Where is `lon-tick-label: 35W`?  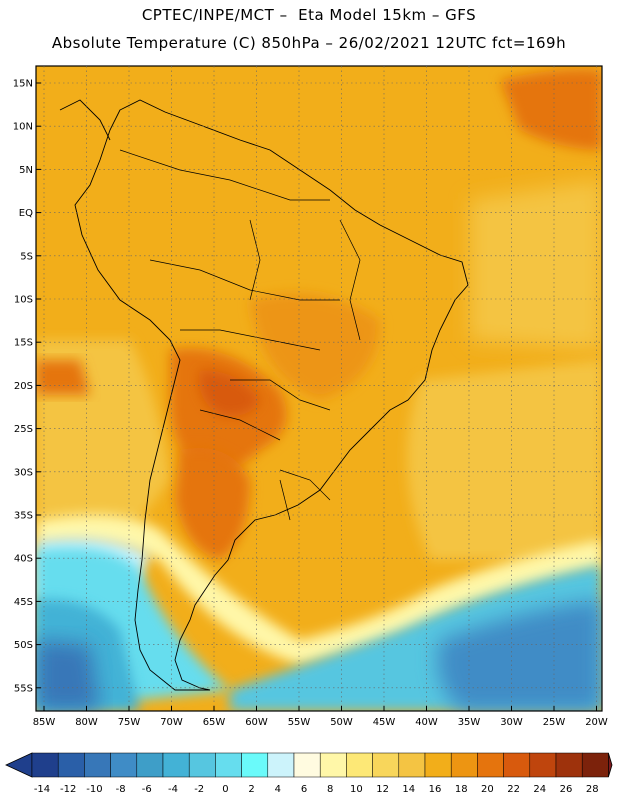 lon-tick-label: 35W is located at coordinates (469, 722).